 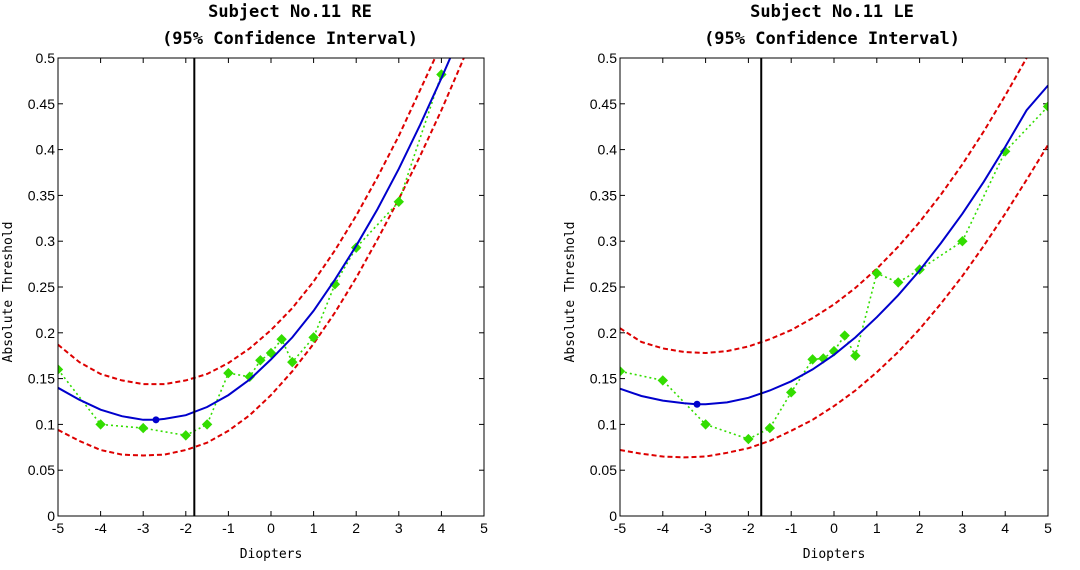 What do you see at coordinates (832, 12) in the screenshot?
I see `chart-title-line: Subject No.11 LE` at bounding box center [832, 12].